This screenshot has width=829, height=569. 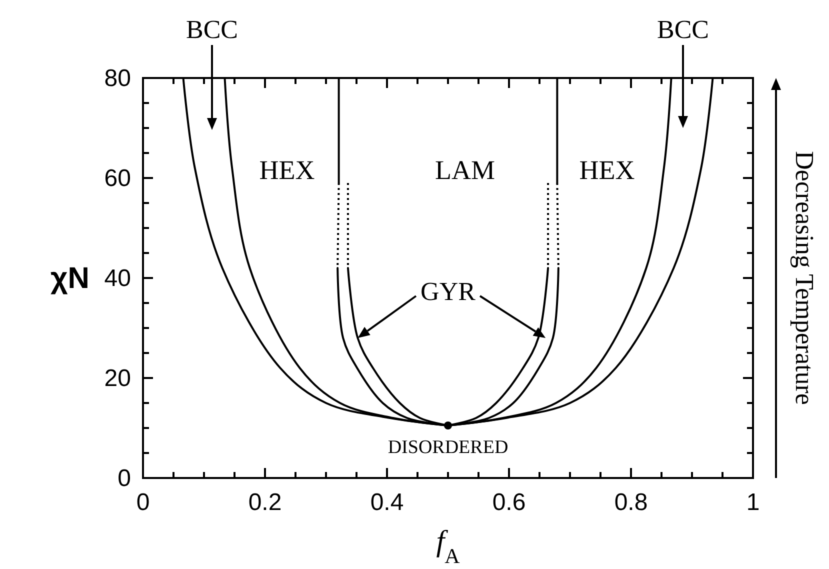 I want to click on x-tick-label: 0.8, so click(x=631, y=502).